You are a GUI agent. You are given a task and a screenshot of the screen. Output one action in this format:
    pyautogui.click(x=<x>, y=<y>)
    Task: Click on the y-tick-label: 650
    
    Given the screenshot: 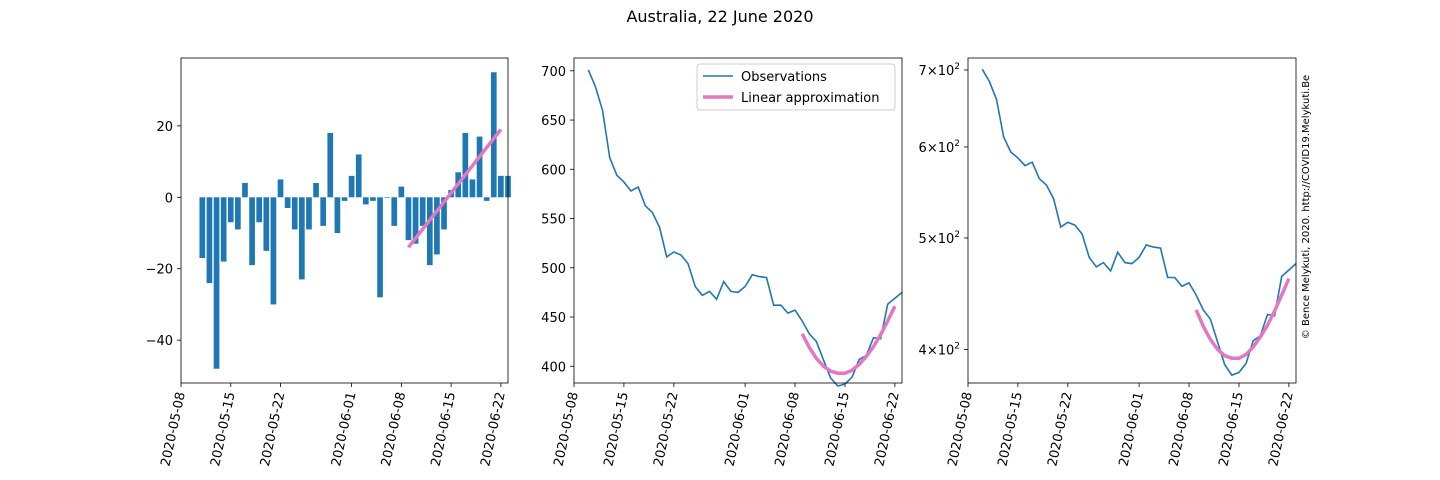 What is the action you would take?
    pyautogui.click(x=553, y=121)
    